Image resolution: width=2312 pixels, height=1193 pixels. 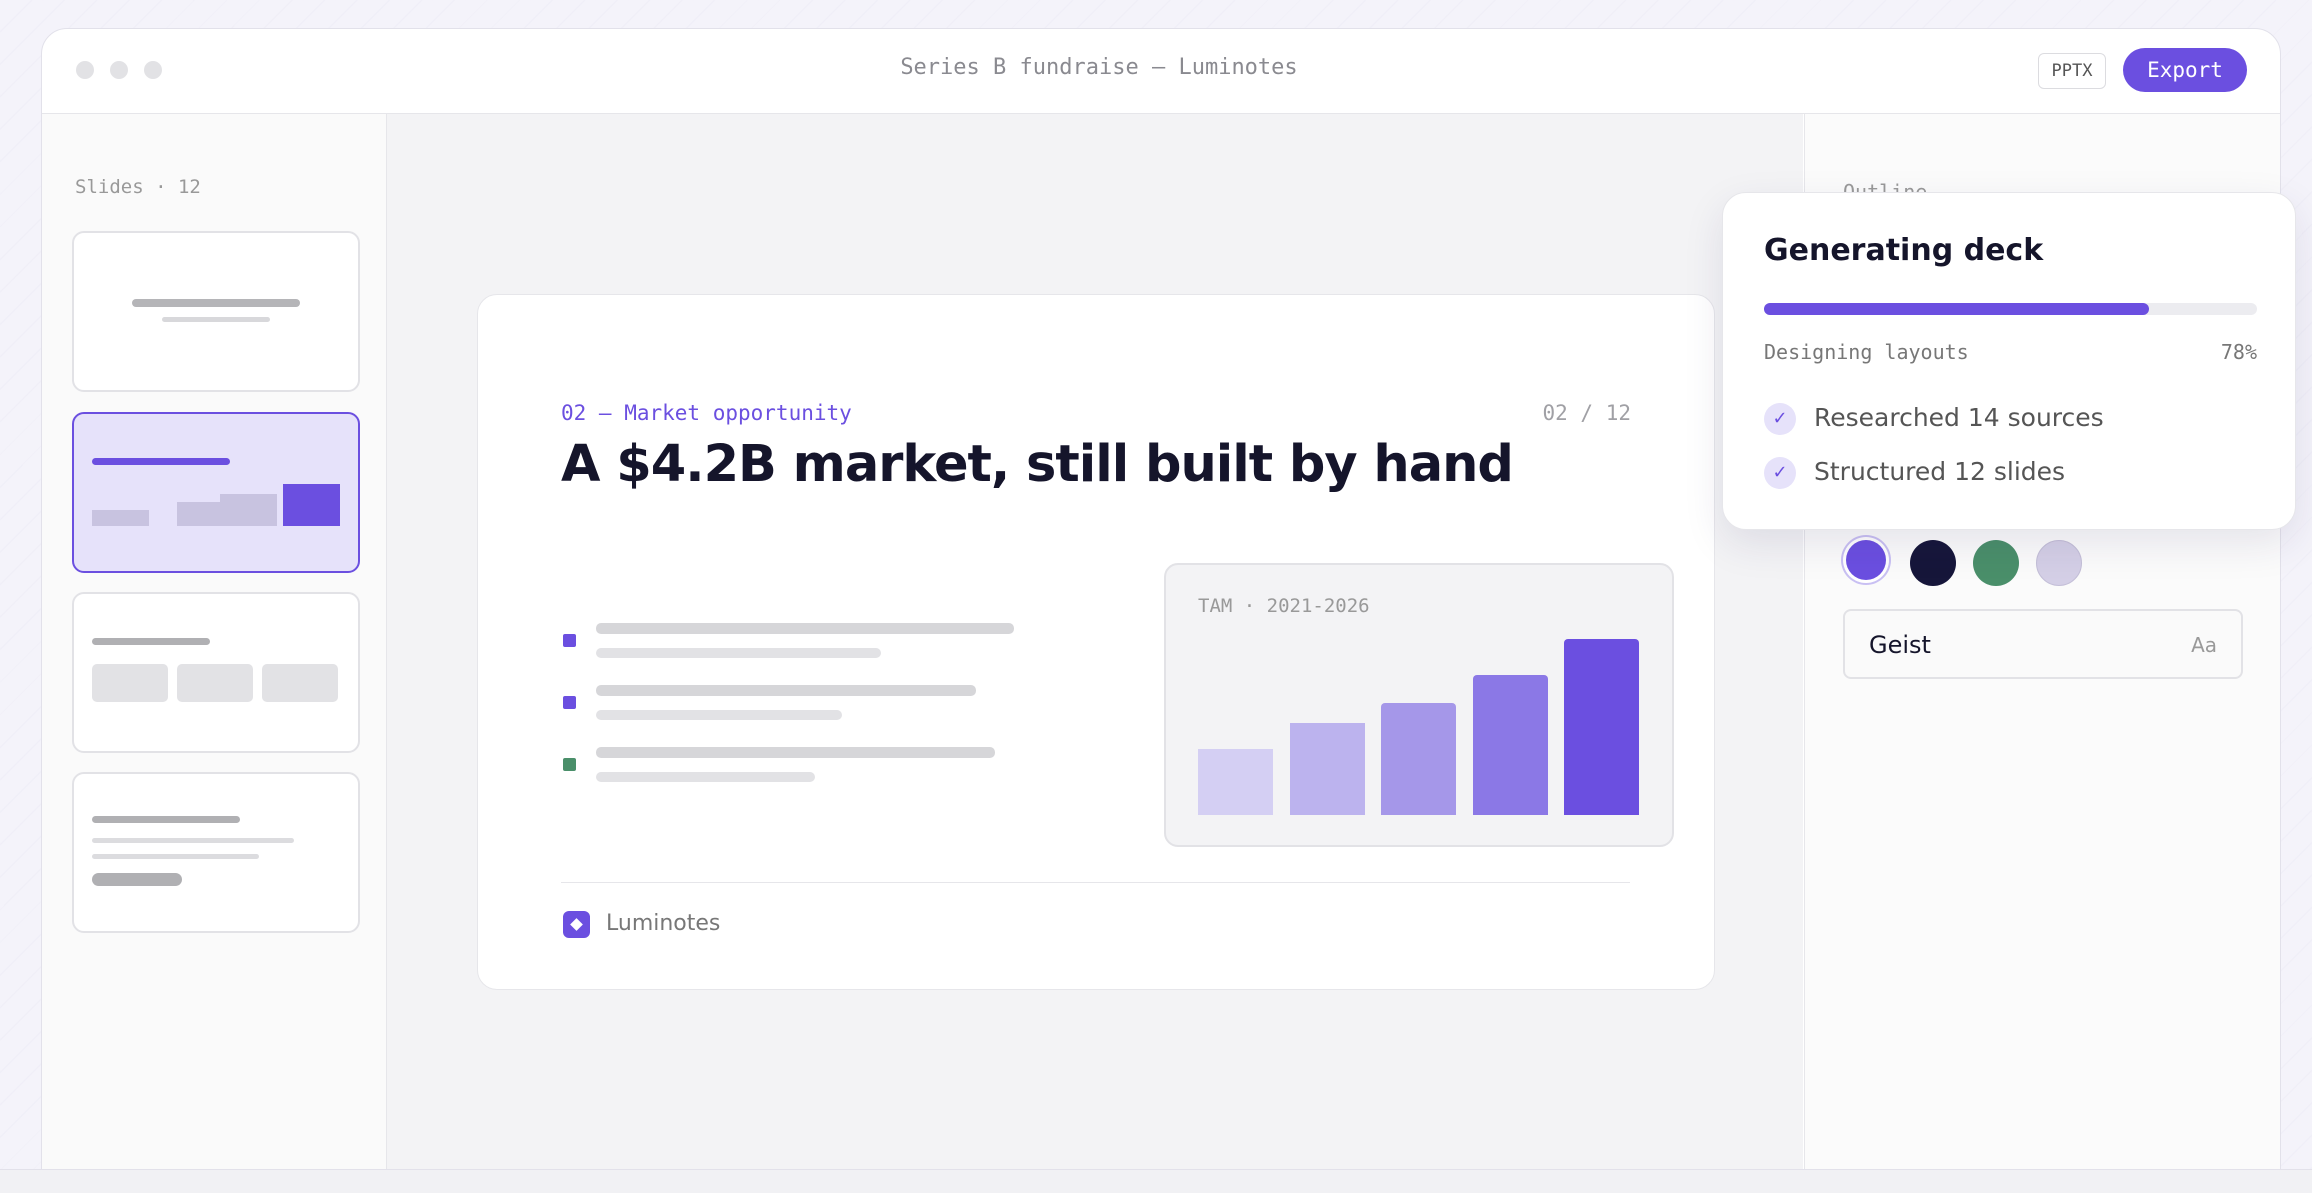 What do you see at coordinates (1956, 309) in the screenshot?
I see `progress-fill` at bounding box center [1956, 309].